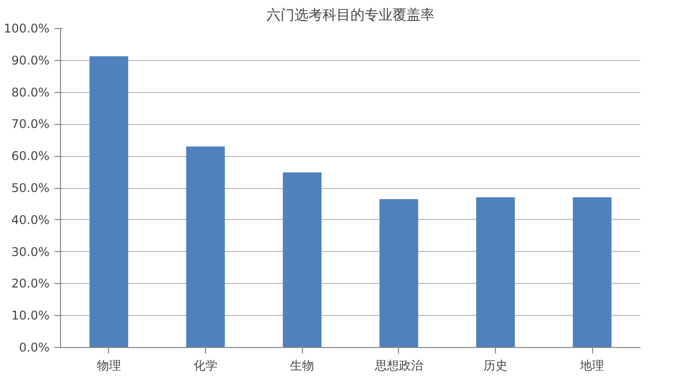  What do you see at coordinates (350, 16) in the screenshot?
I see `chart-title: 六门选考科目的专业覆盖率` at bounding box center [350, 16].